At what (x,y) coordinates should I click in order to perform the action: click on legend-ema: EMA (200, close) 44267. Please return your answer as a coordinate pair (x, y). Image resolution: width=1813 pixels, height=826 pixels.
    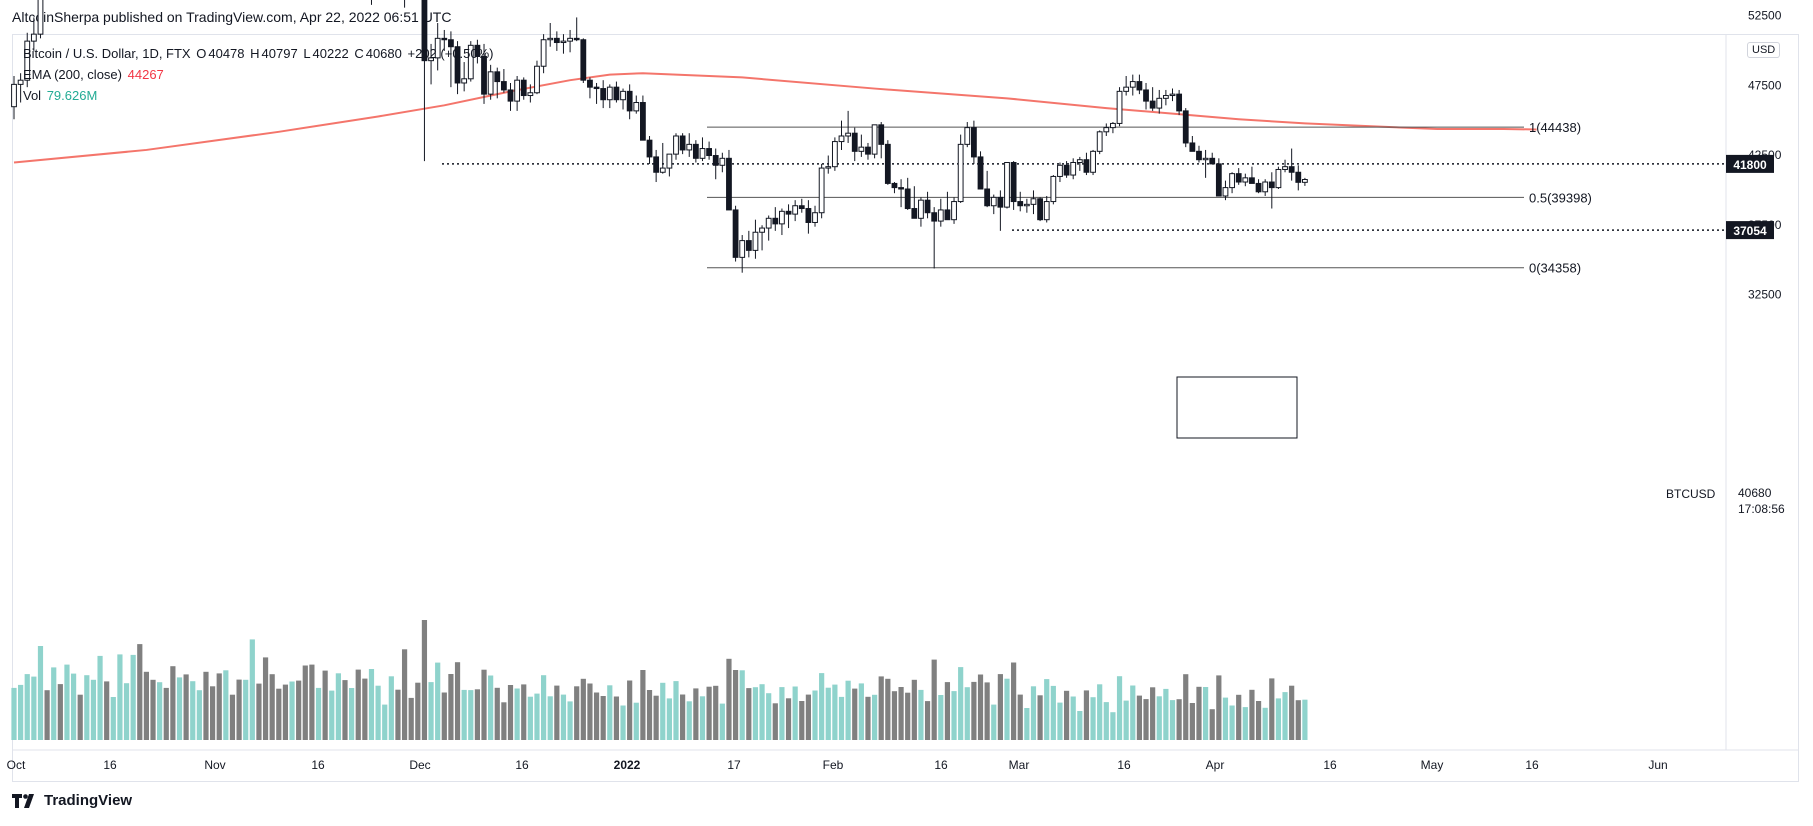
    Looking at the image, I should click on (94, 74).